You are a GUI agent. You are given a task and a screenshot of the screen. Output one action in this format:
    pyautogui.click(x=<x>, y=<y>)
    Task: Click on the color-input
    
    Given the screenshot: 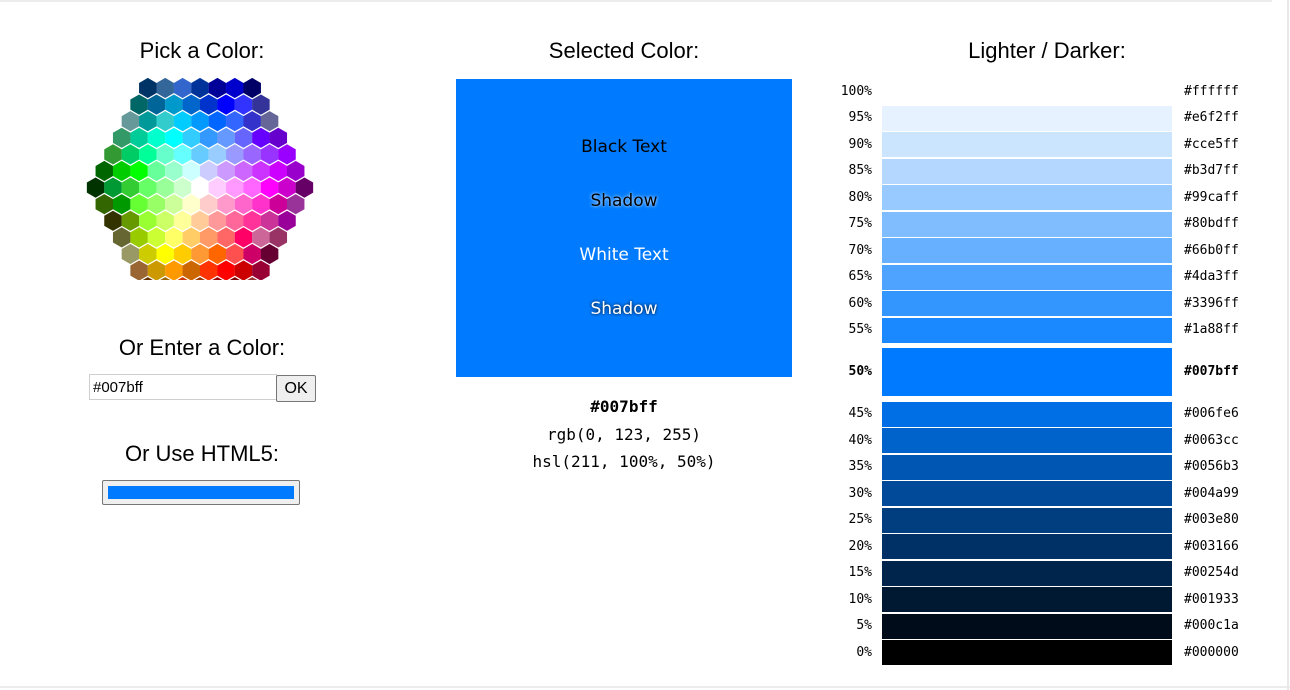 What is the action you would take?
    pyautogui.click(x=183, y=387)
    